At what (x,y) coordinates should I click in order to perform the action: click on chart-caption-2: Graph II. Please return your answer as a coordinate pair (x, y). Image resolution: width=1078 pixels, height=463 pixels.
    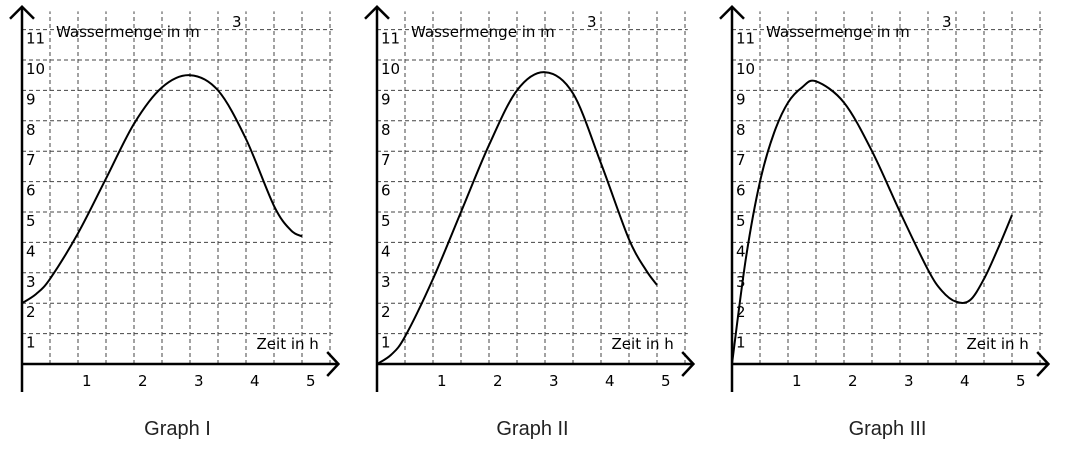
    Looking at the image, I should click on (532, 429).